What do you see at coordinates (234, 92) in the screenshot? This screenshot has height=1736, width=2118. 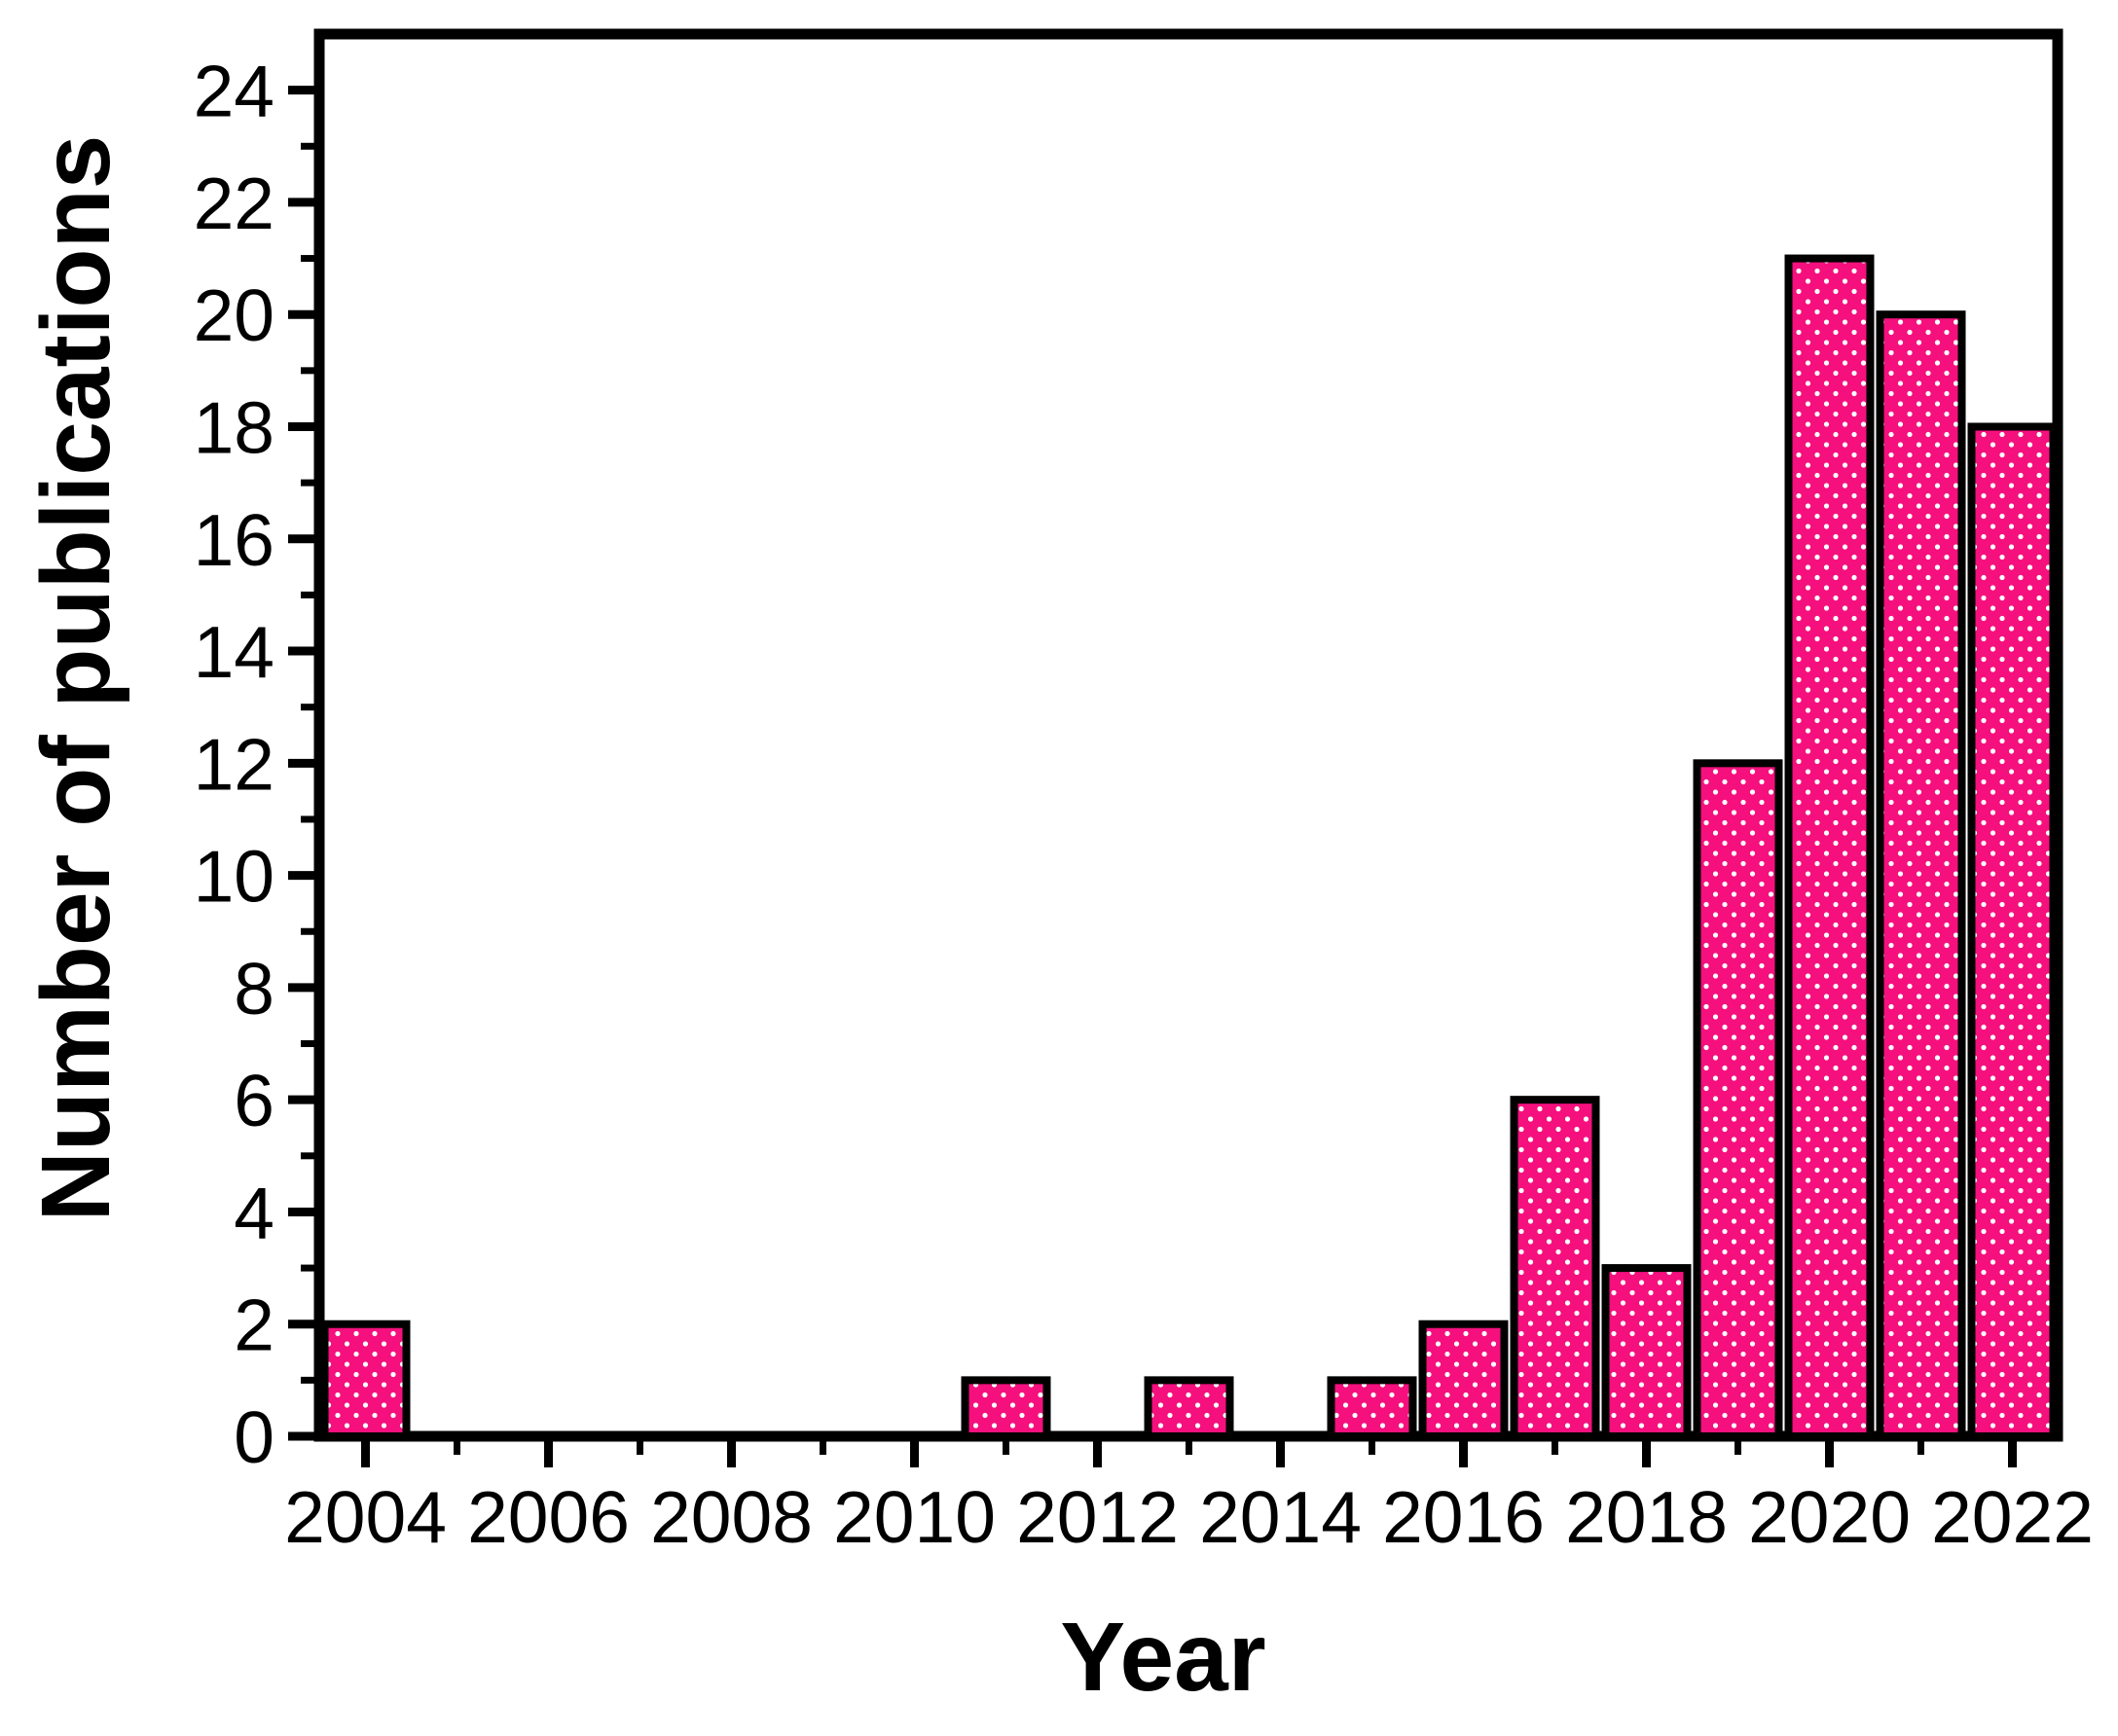 I see `y-tick-label: 24` at bounding box center [234, 92].